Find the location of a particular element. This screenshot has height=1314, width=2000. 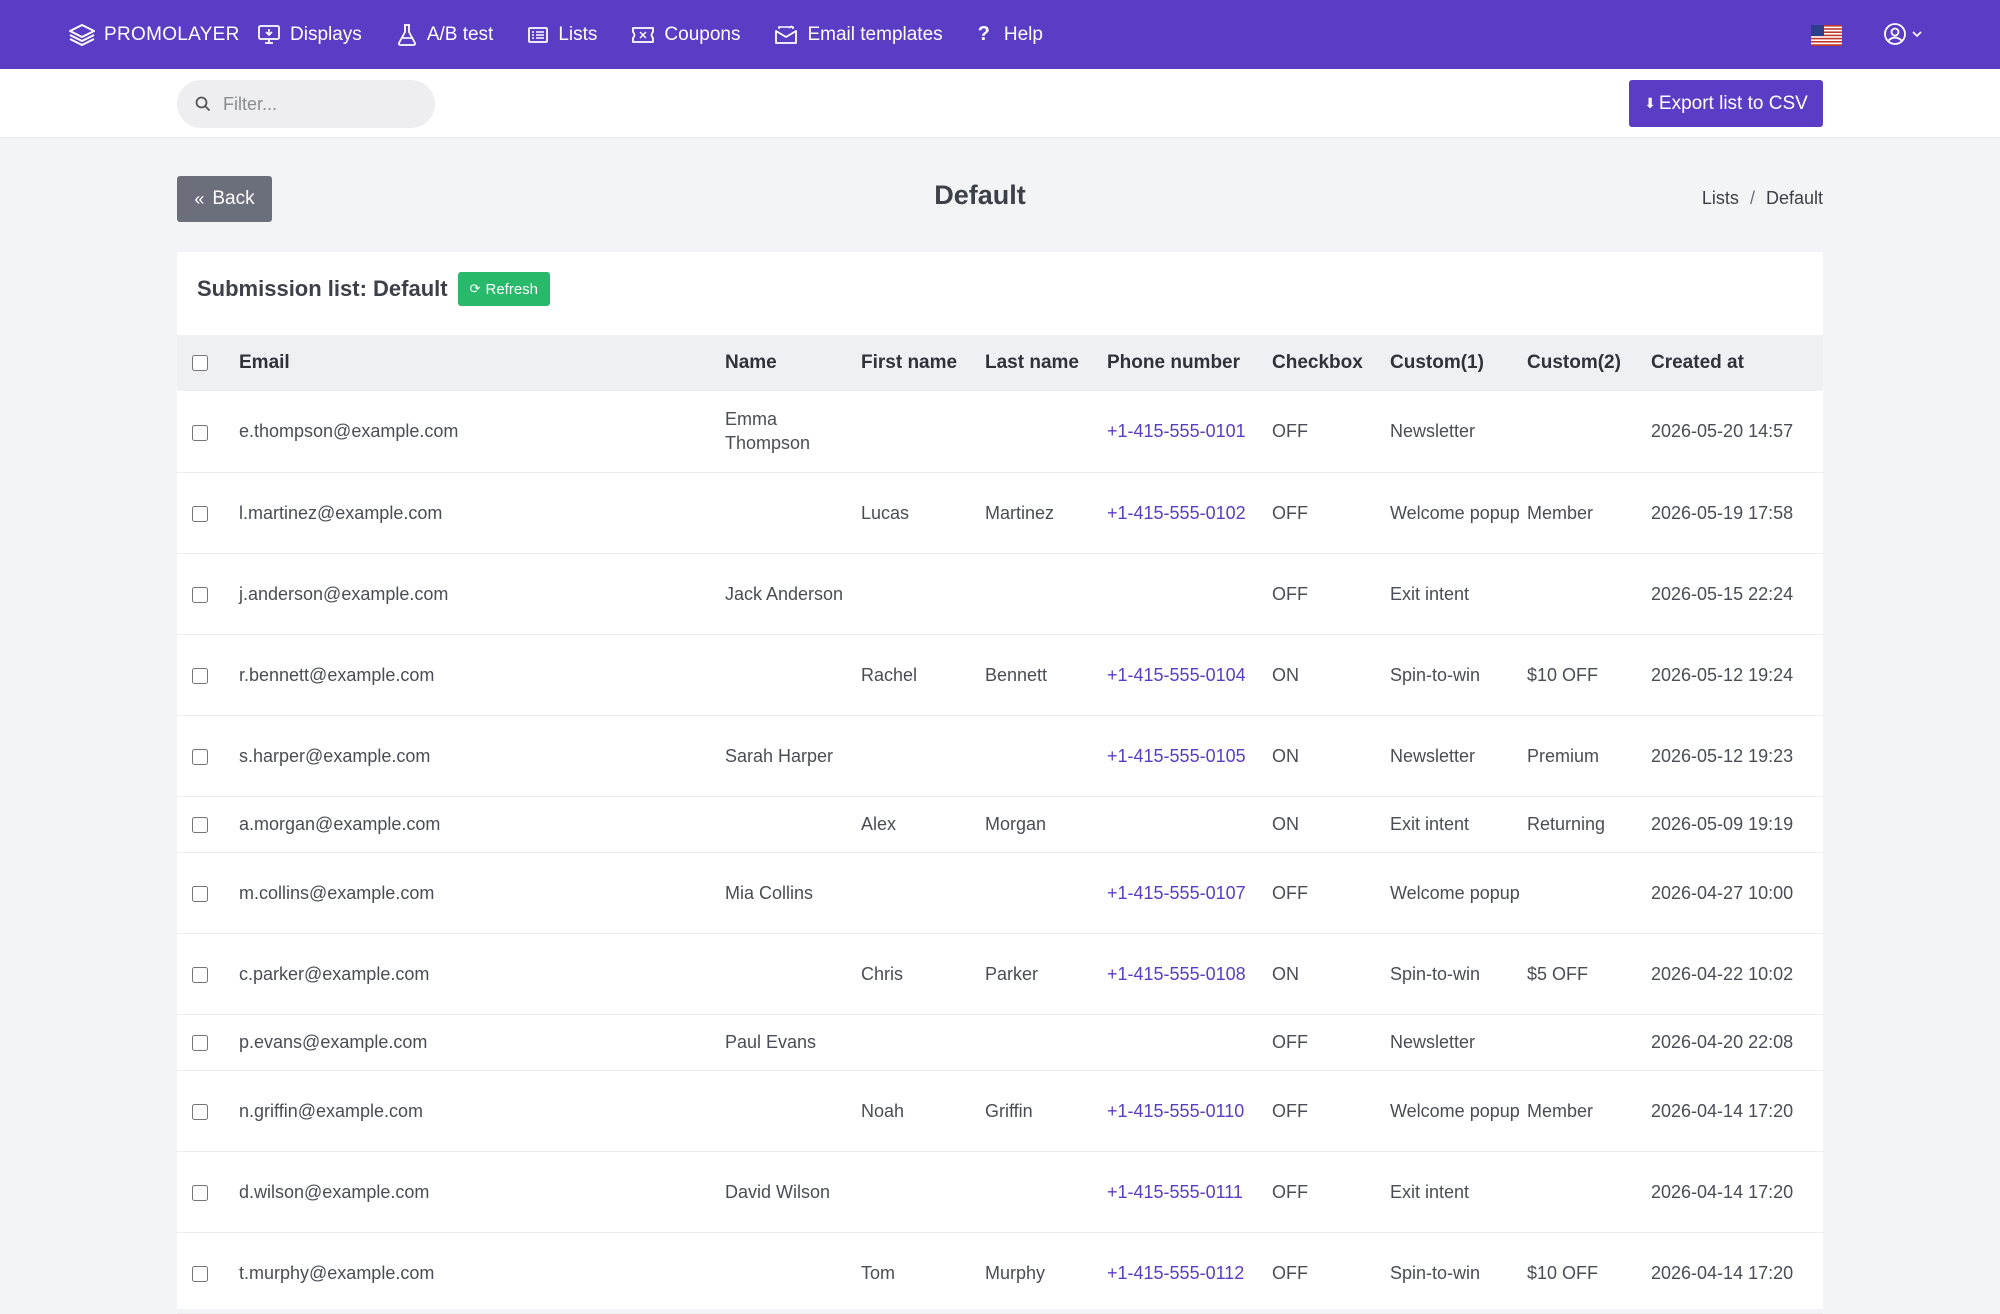

refresh-button: ⟳ Refresh is located at coordinates (504, 289).